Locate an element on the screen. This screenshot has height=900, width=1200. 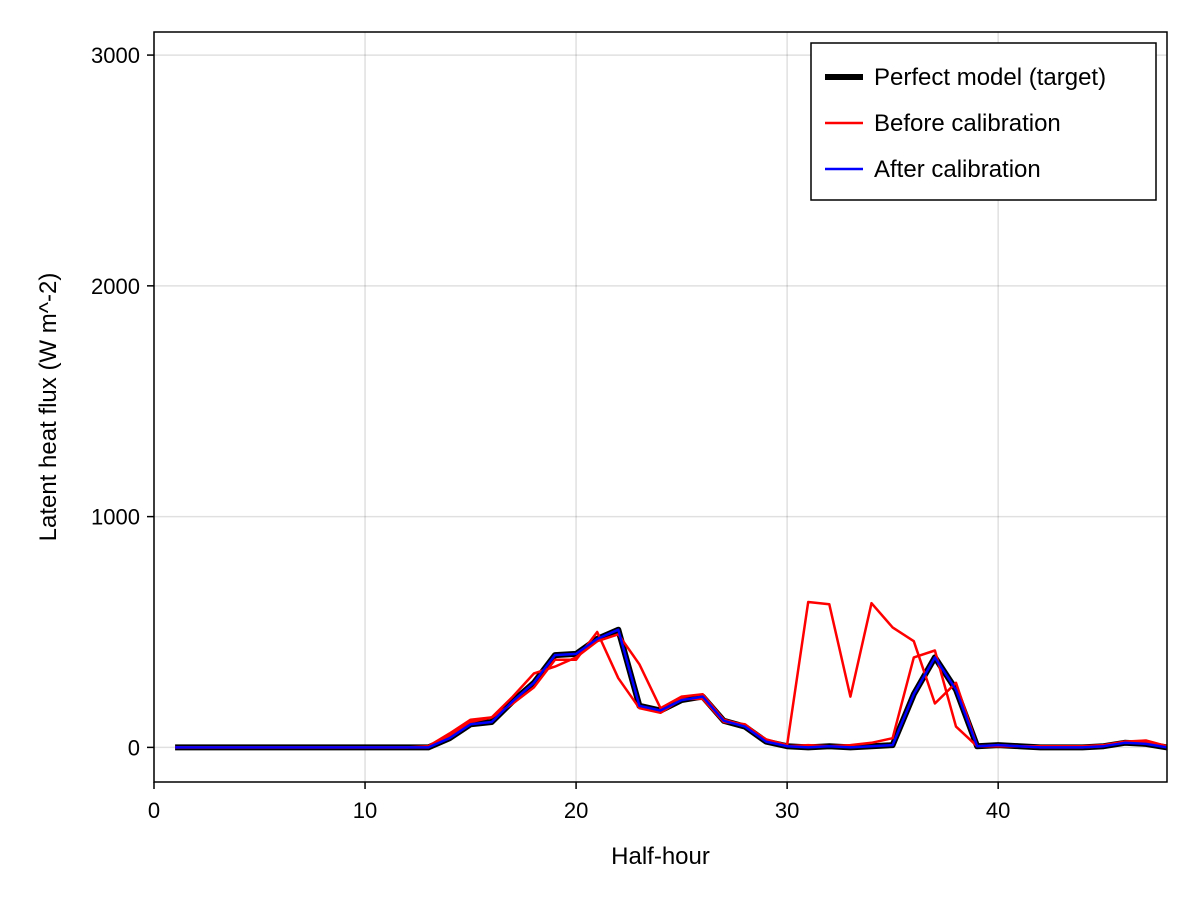
y-axis-label: Latent heat flux (W m^-2) is located at coordinates (48, 407).